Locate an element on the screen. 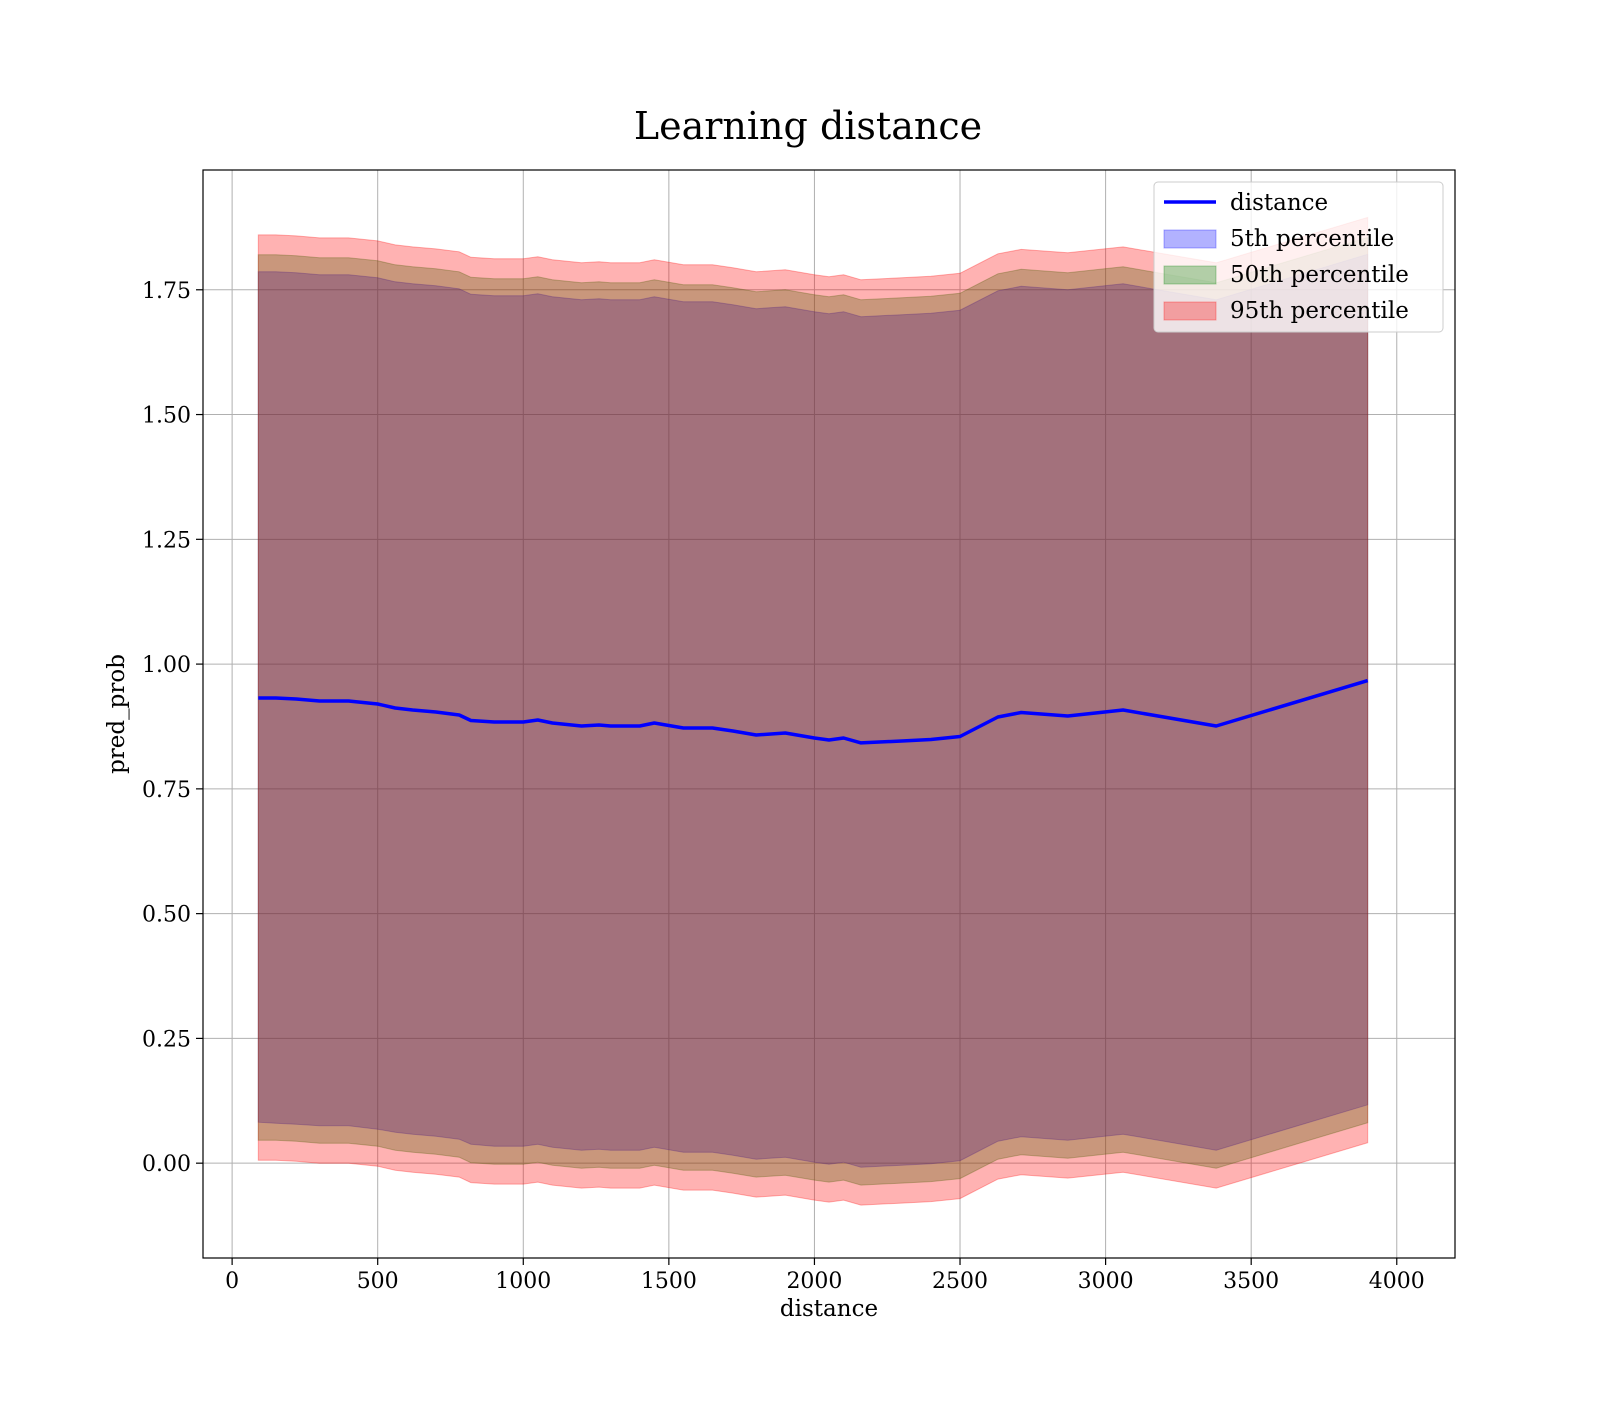  y-tick-label: 0.75 is located at coordinates (166, 790).